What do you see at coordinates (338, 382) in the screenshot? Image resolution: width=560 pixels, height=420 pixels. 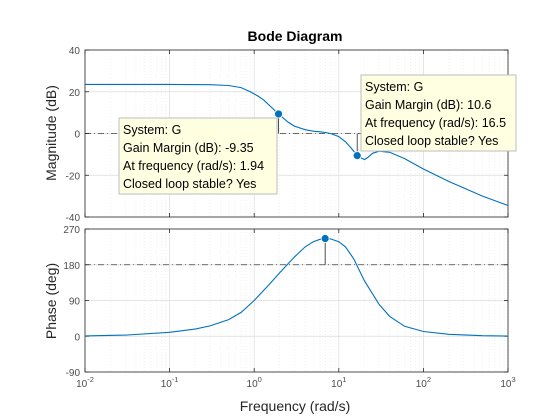 I see `x-tick-label: 10¹` at bounding box center [338, 382].